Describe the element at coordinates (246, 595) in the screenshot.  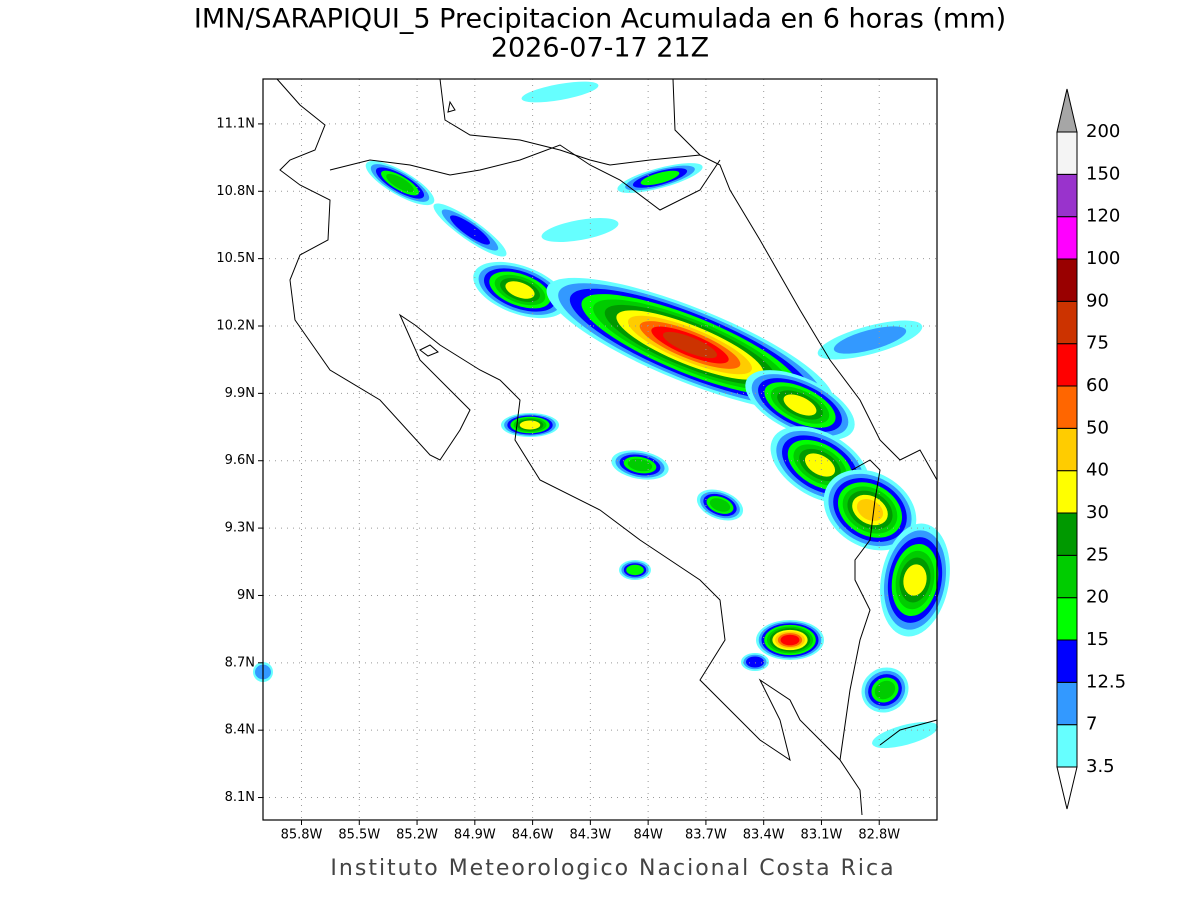
I see `lat-label: 9N` at that location.